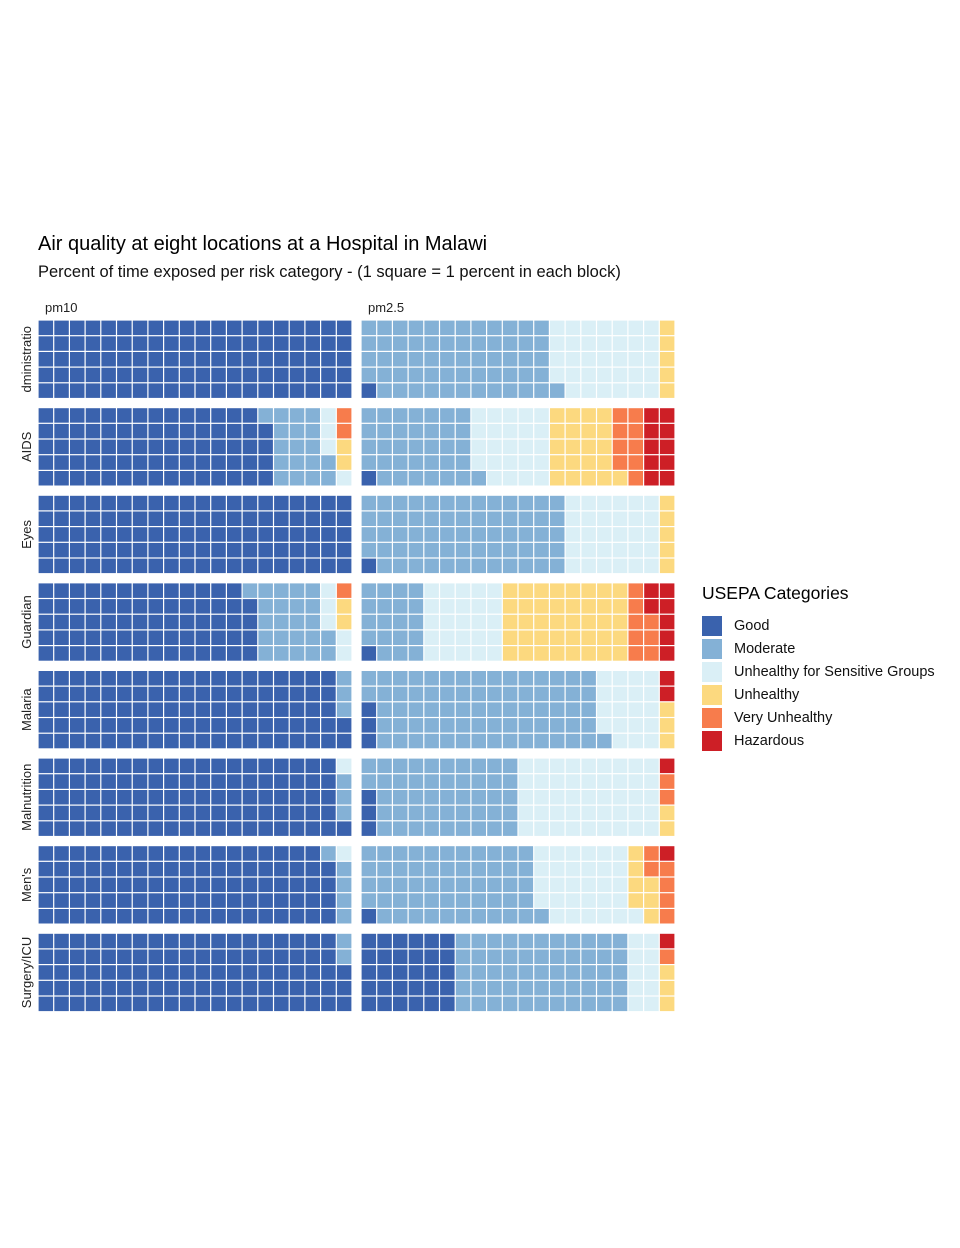 The height and width of the screenshot is (1248, 960). Describe the element at coordinates (195, 622) in the screenshot. I see `waffle-block-pm10-guardian` at that location.